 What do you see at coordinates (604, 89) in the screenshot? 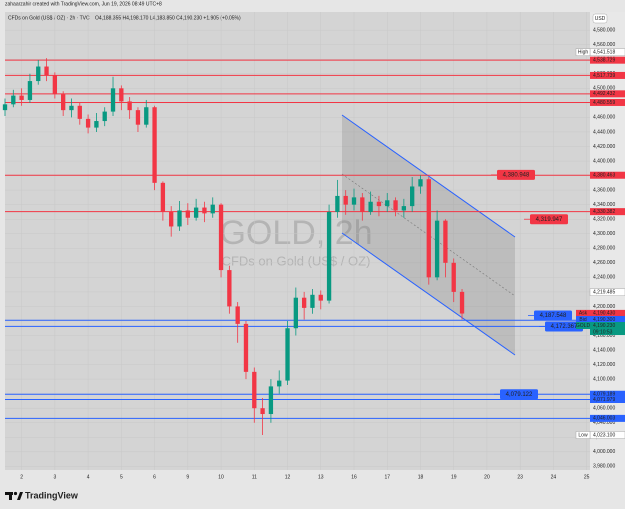
I see `y-tick-label: 4,500.000` at bounding box center [604, 89].